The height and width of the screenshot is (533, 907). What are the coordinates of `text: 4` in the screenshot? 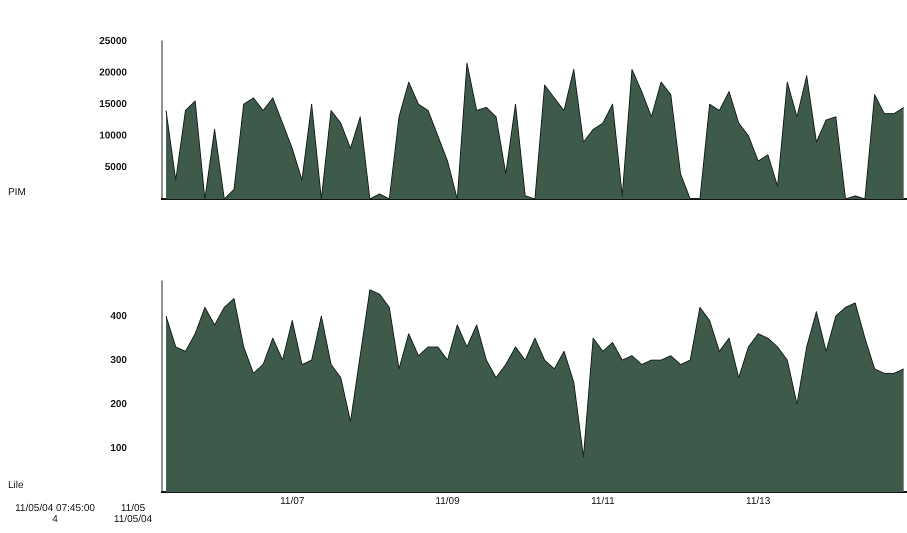 It's located at (55, 519).